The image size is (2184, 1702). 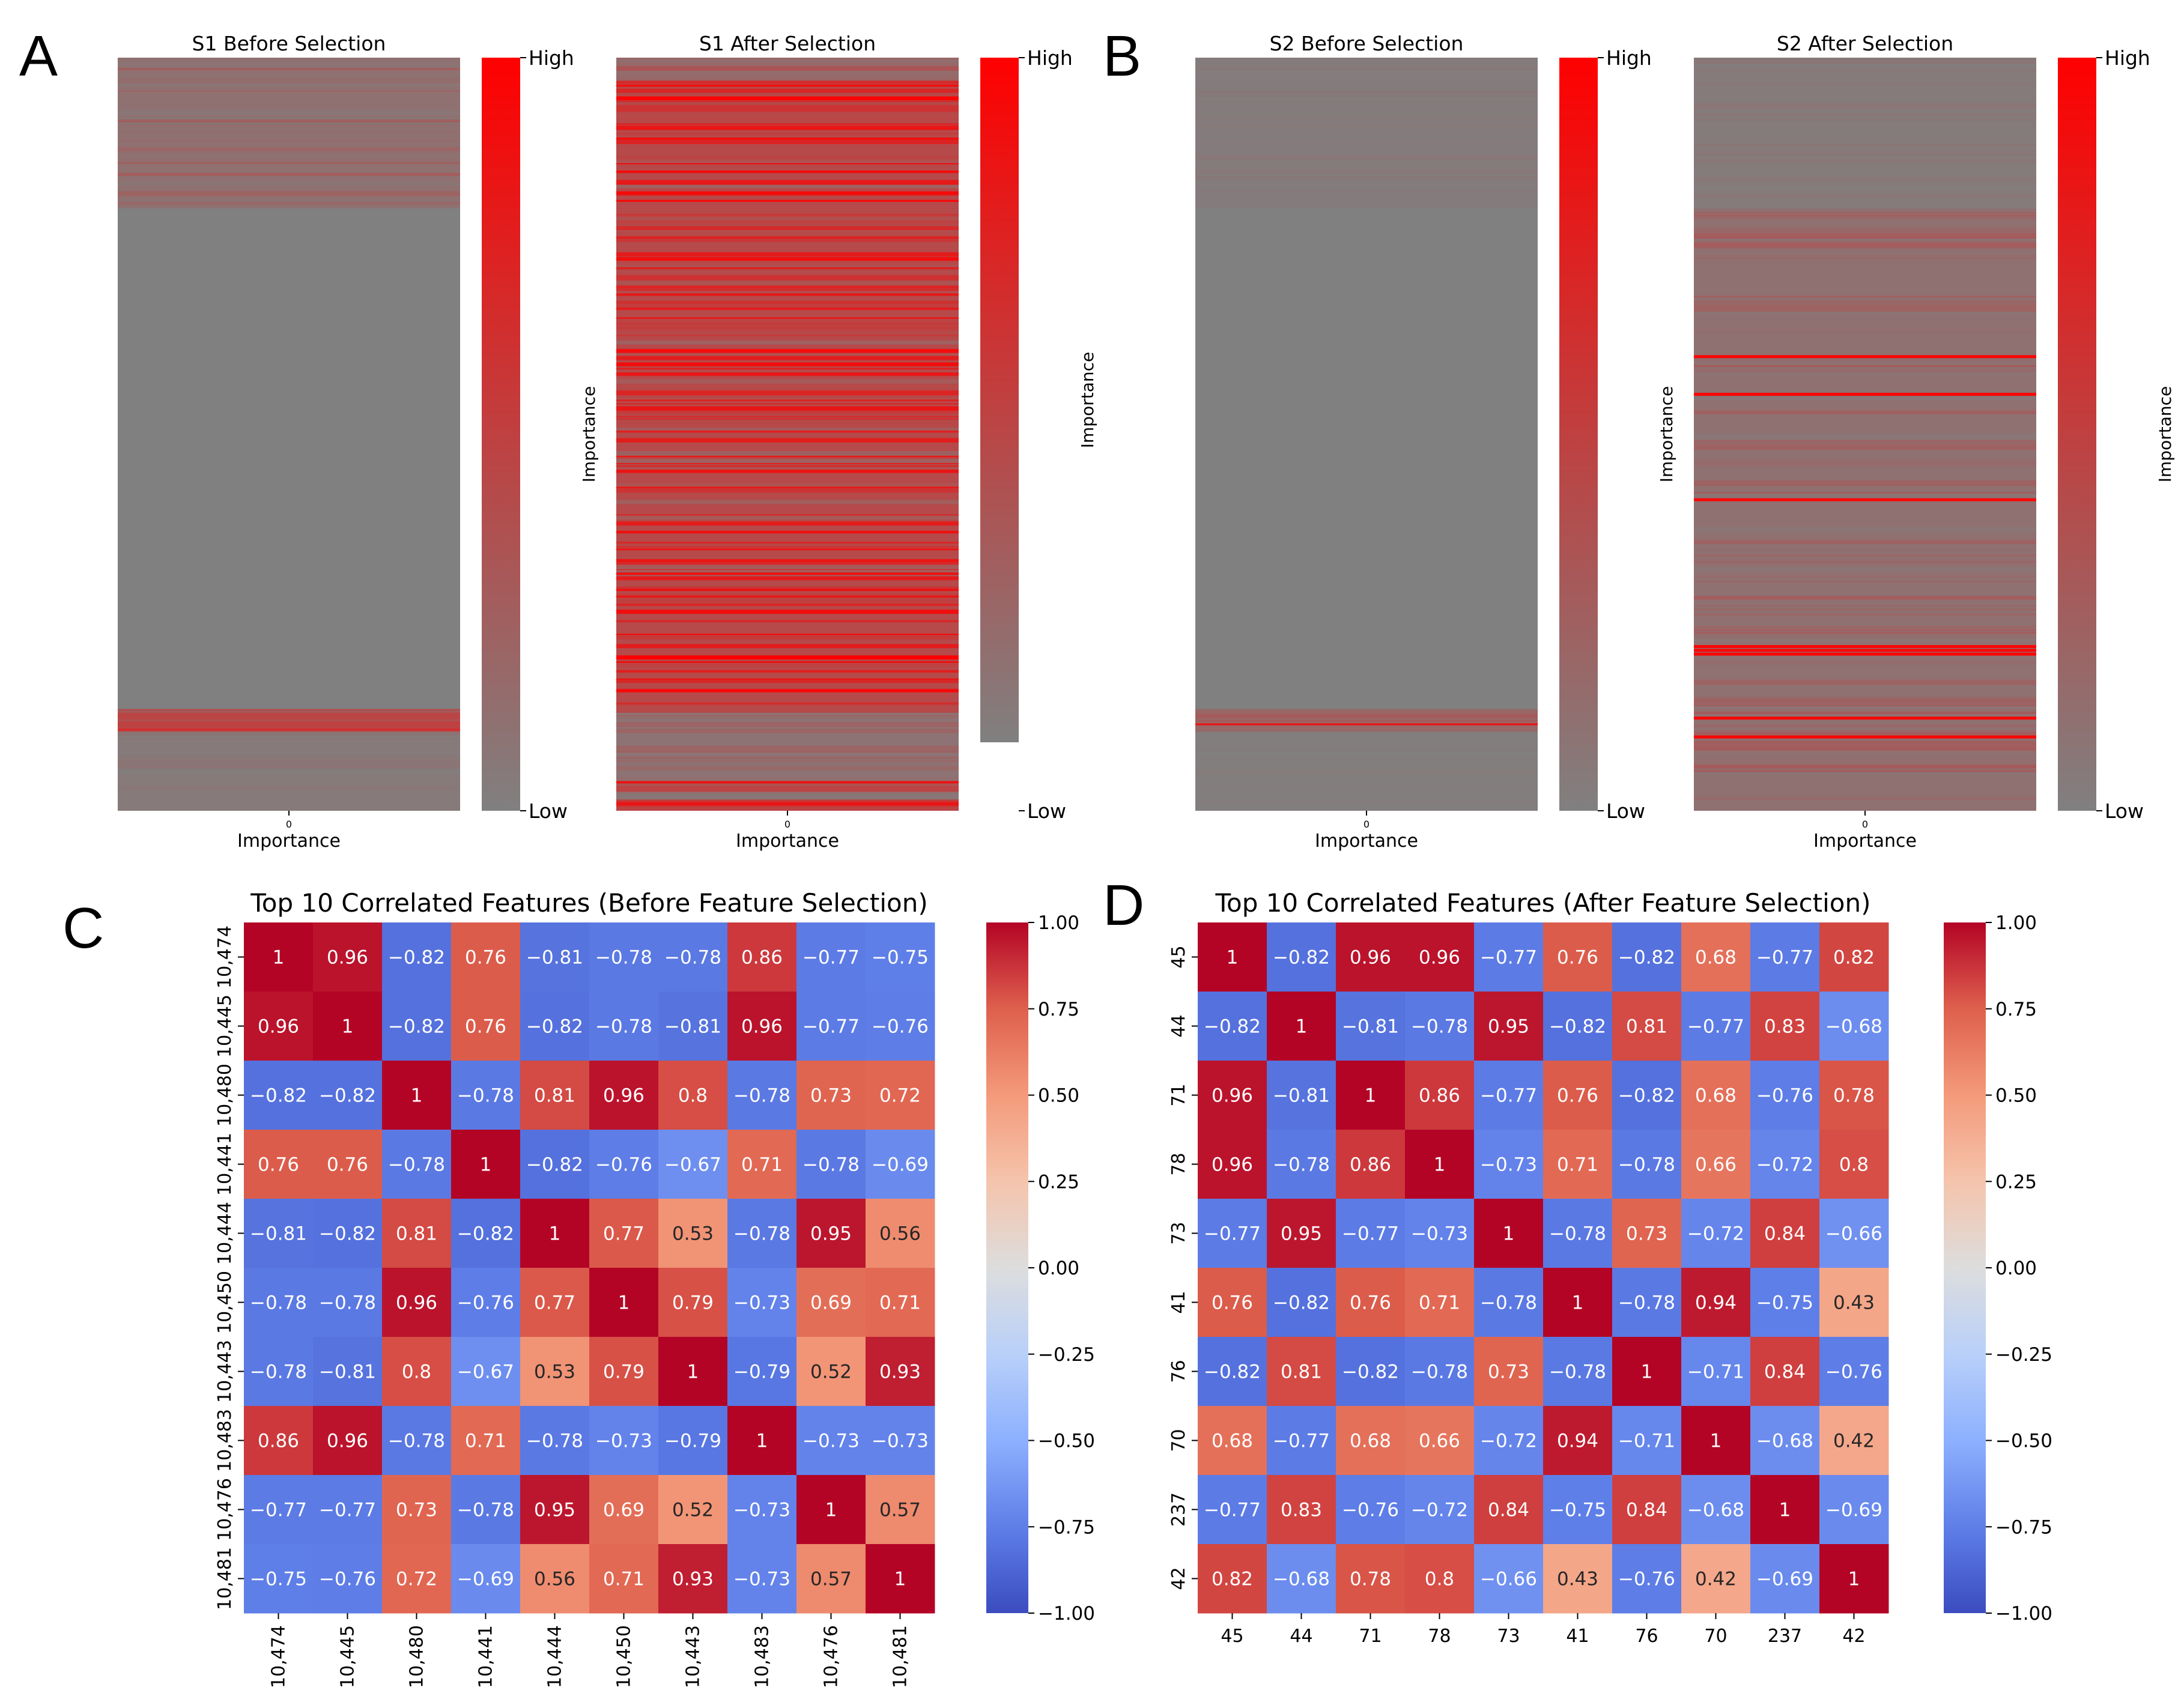 What do you see at coordinates (1440, 958) in the screenshot?
I see `cell-value-label: 0.96` at bounding box center [1440, 958].